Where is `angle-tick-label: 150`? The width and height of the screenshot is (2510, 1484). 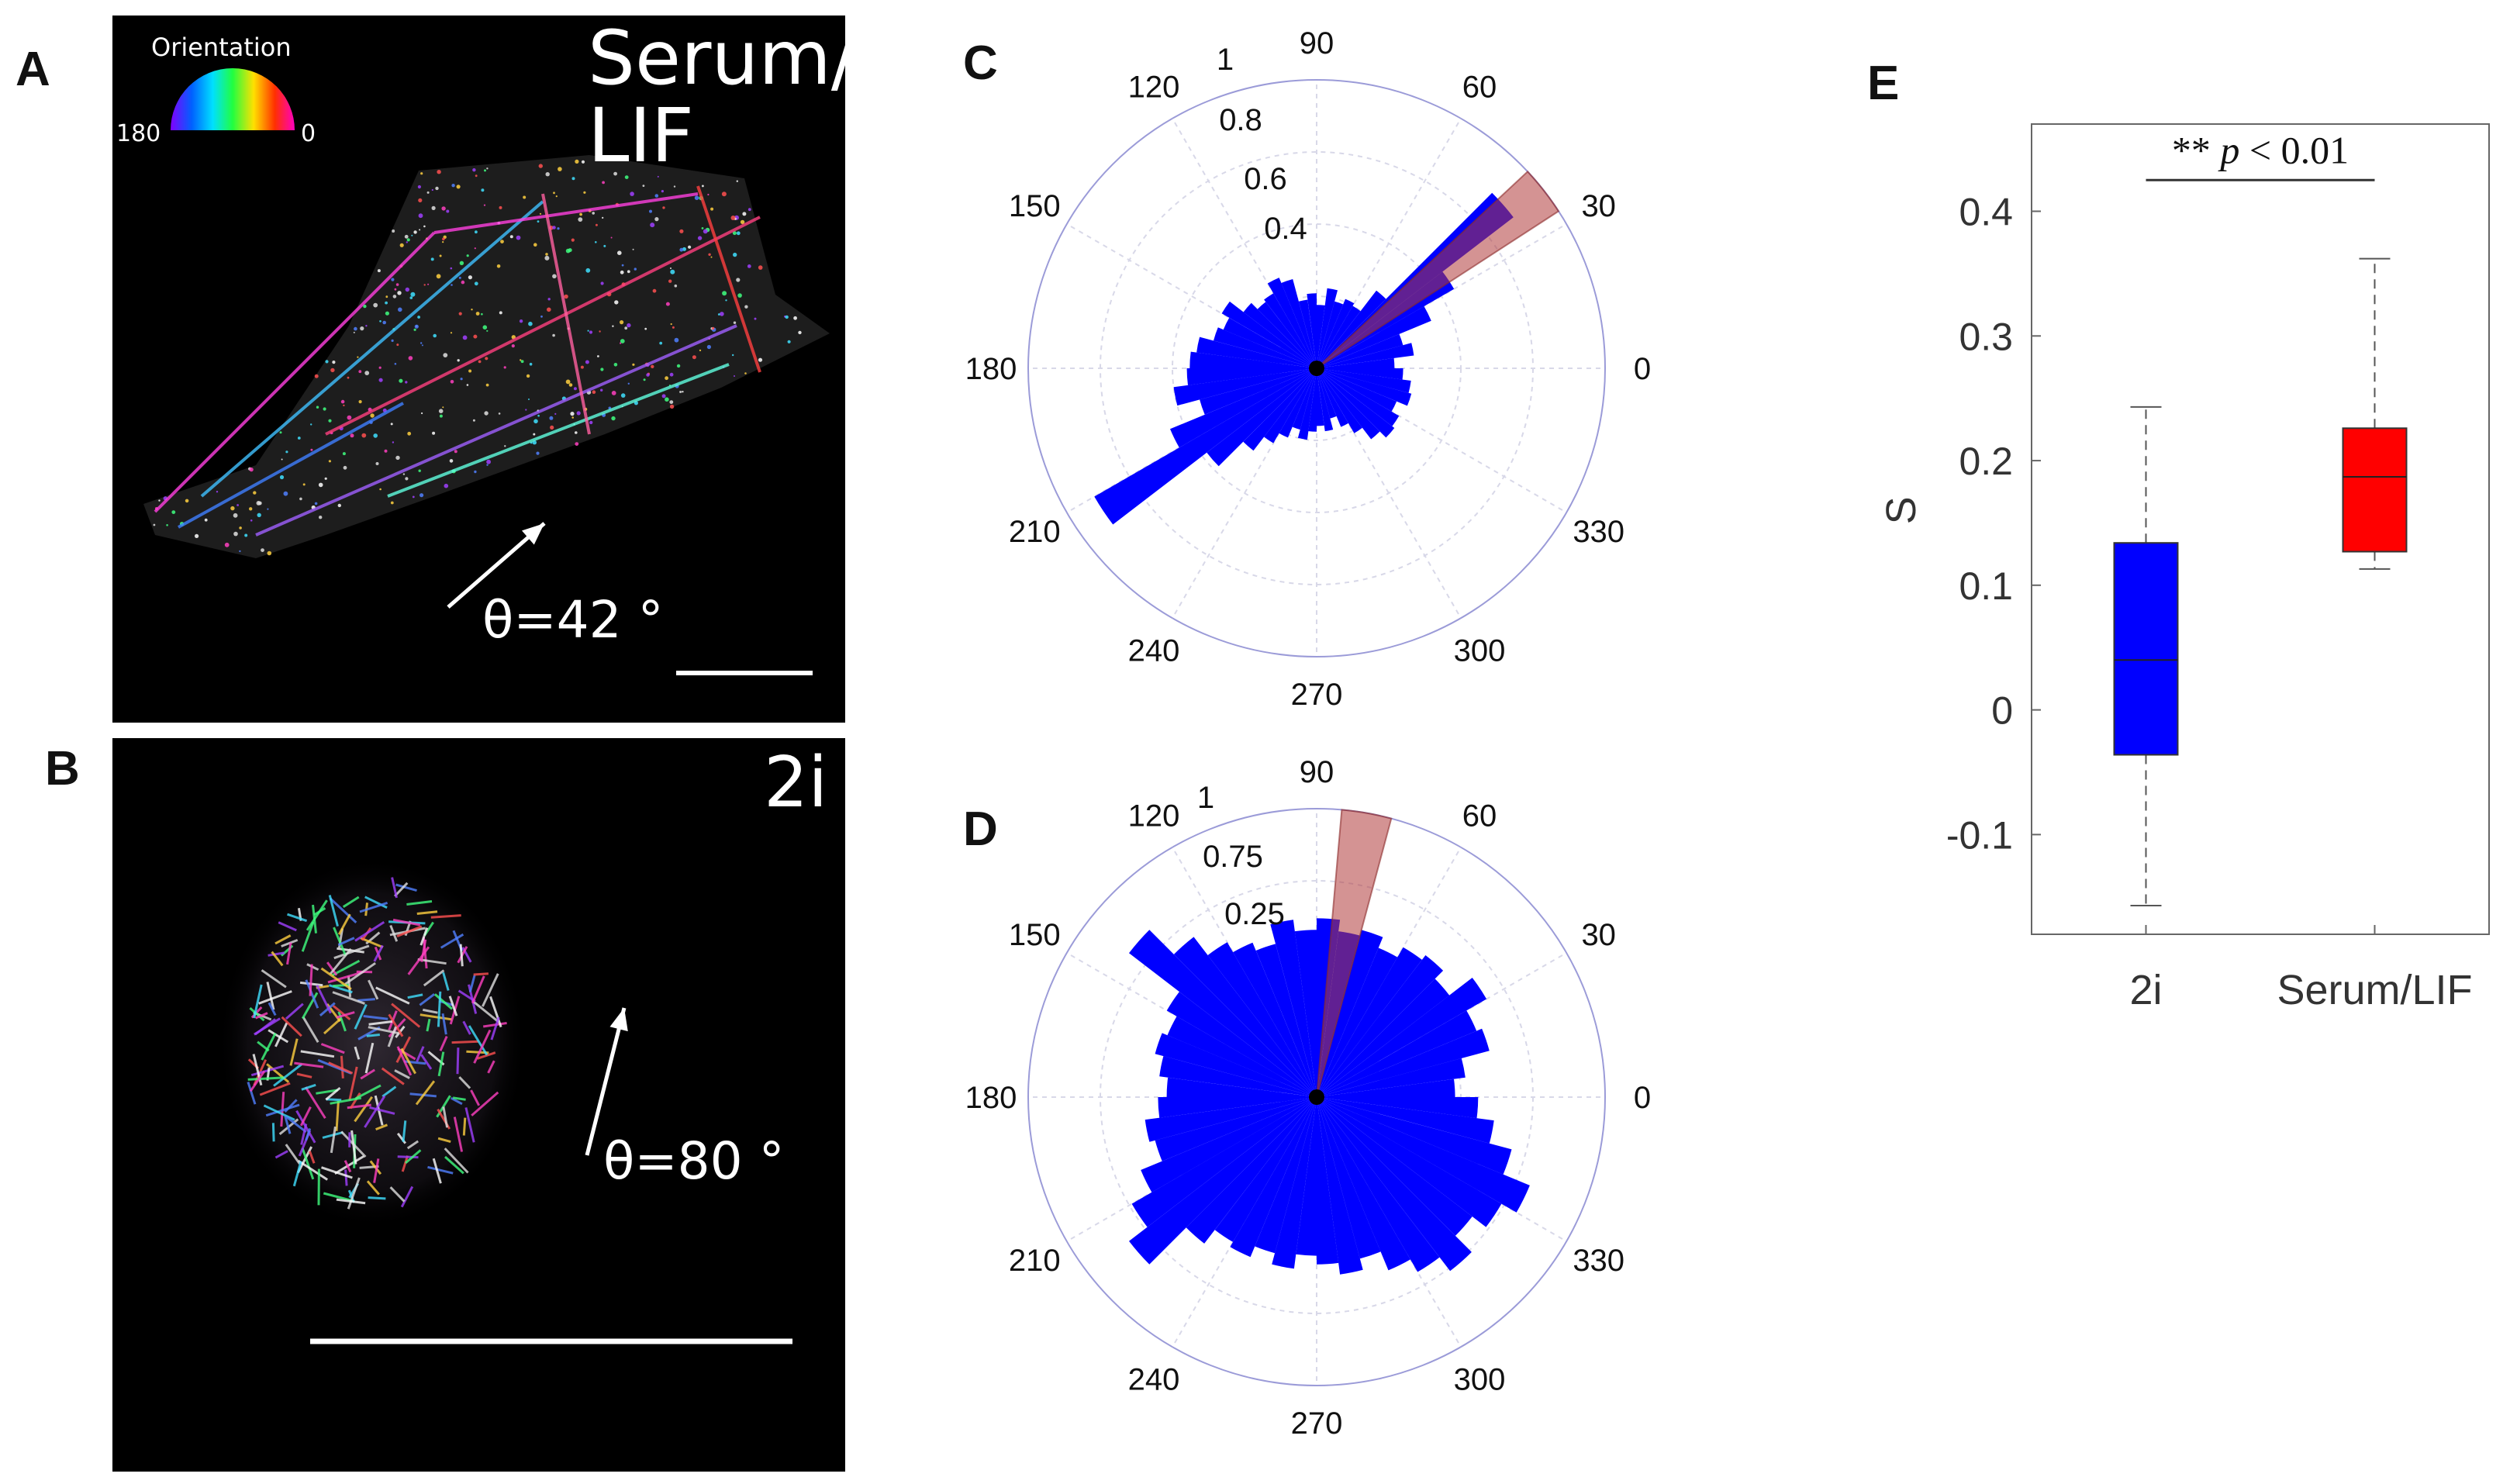
angle-tick-label: 150 is located at coordinates (1035, 935).